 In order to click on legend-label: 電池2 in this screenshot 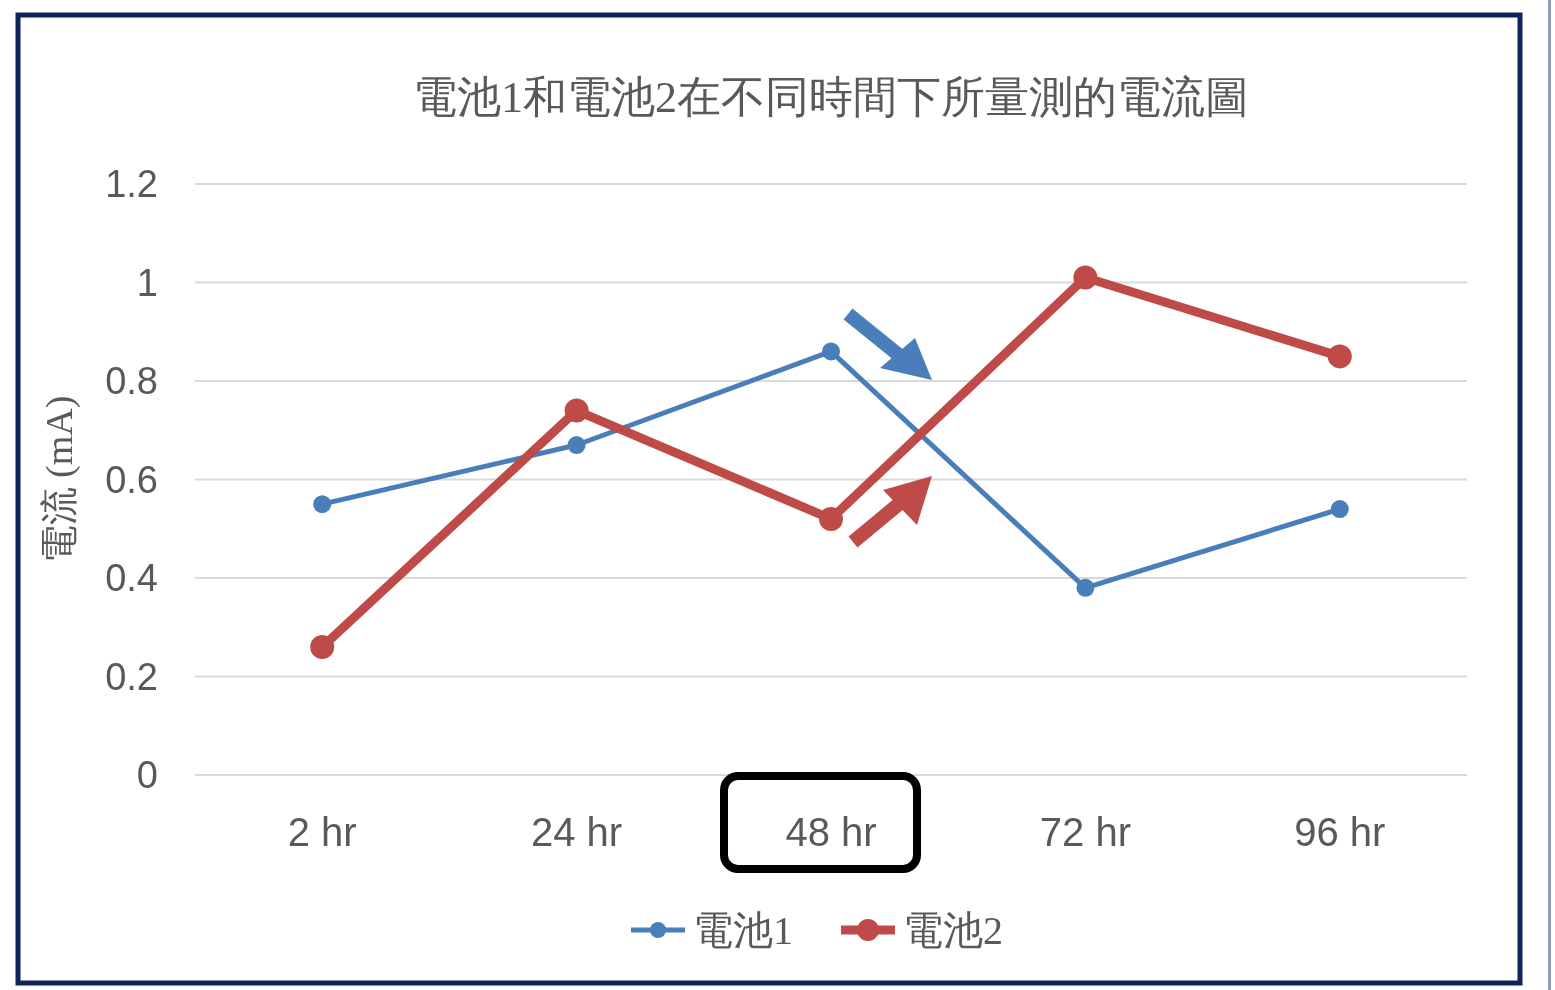, I will do `click(953, 930)`.